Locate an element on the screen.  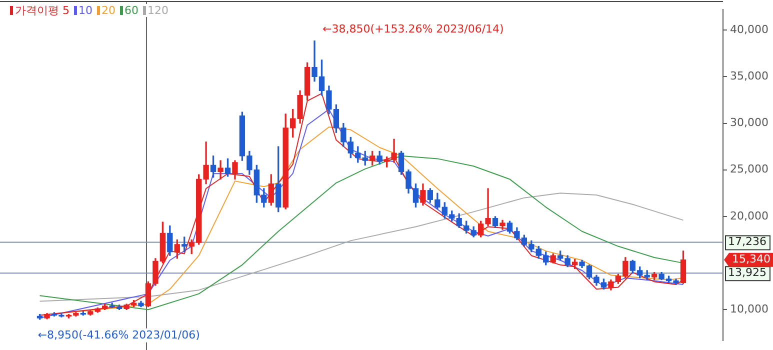
y-tick-label: 20,000 is located at coordinates (749, 215).